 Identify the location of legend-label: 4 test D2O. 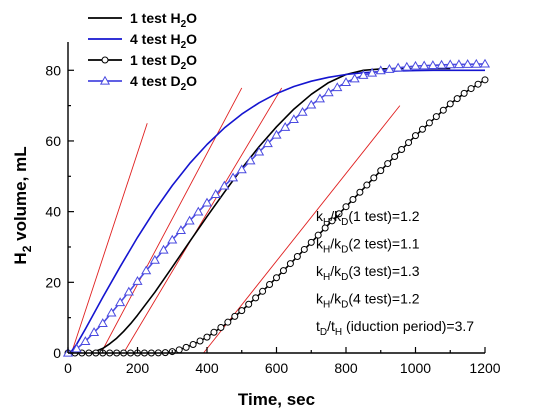
(163, 83).